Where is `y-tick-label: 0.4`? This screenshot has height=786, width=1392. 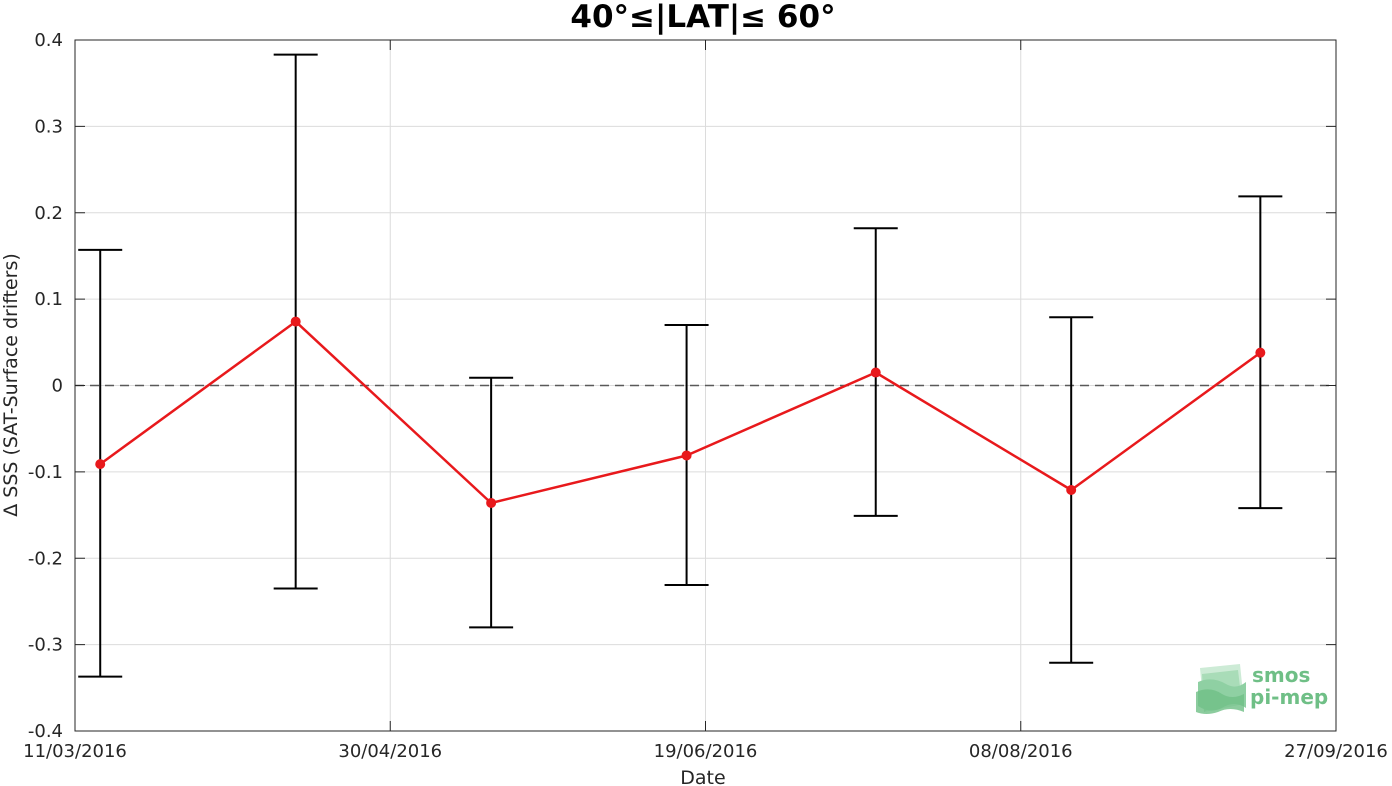
y-tick-label: 0.4 is located at coordinates (48, 40).